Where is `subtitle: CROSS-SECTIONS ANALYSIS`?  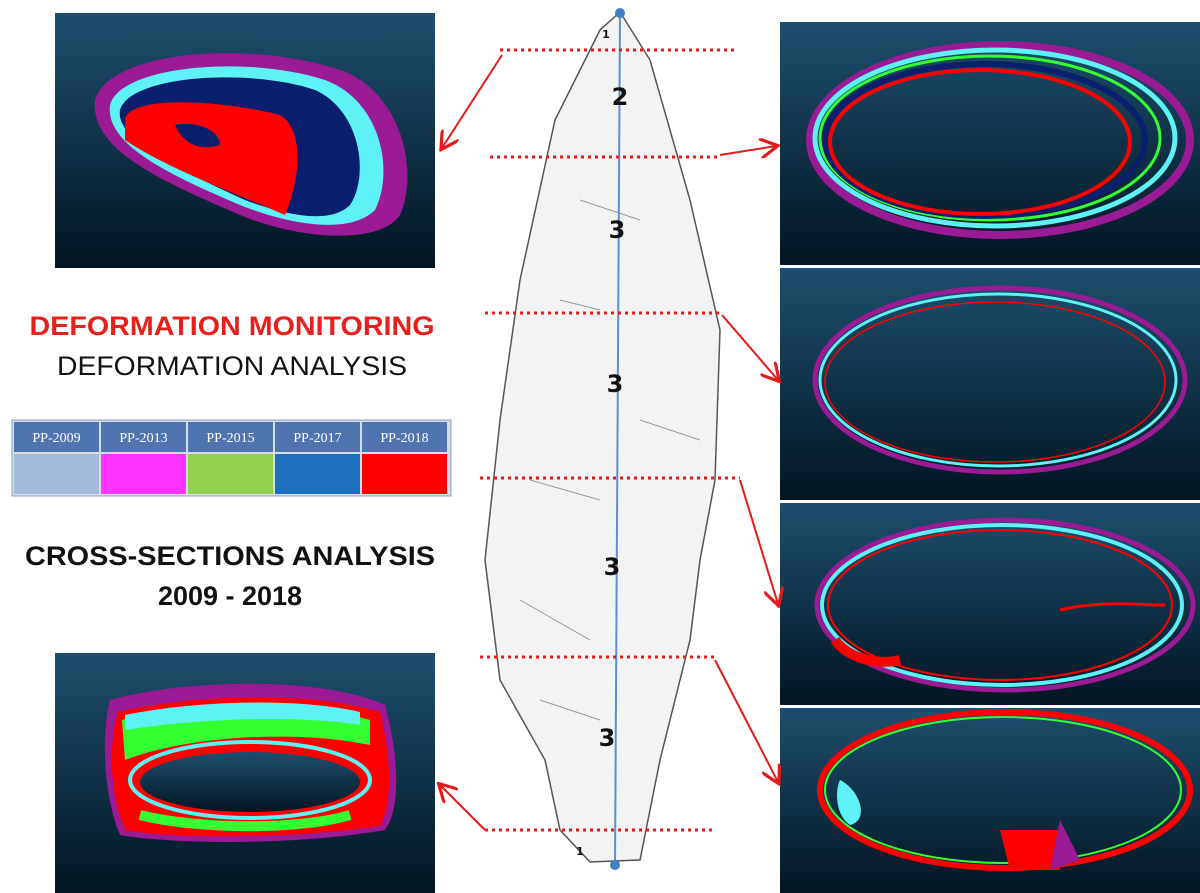 subtitle: CROSS-SECTIONS ANALYSIS is located at coordinates (230, 556).